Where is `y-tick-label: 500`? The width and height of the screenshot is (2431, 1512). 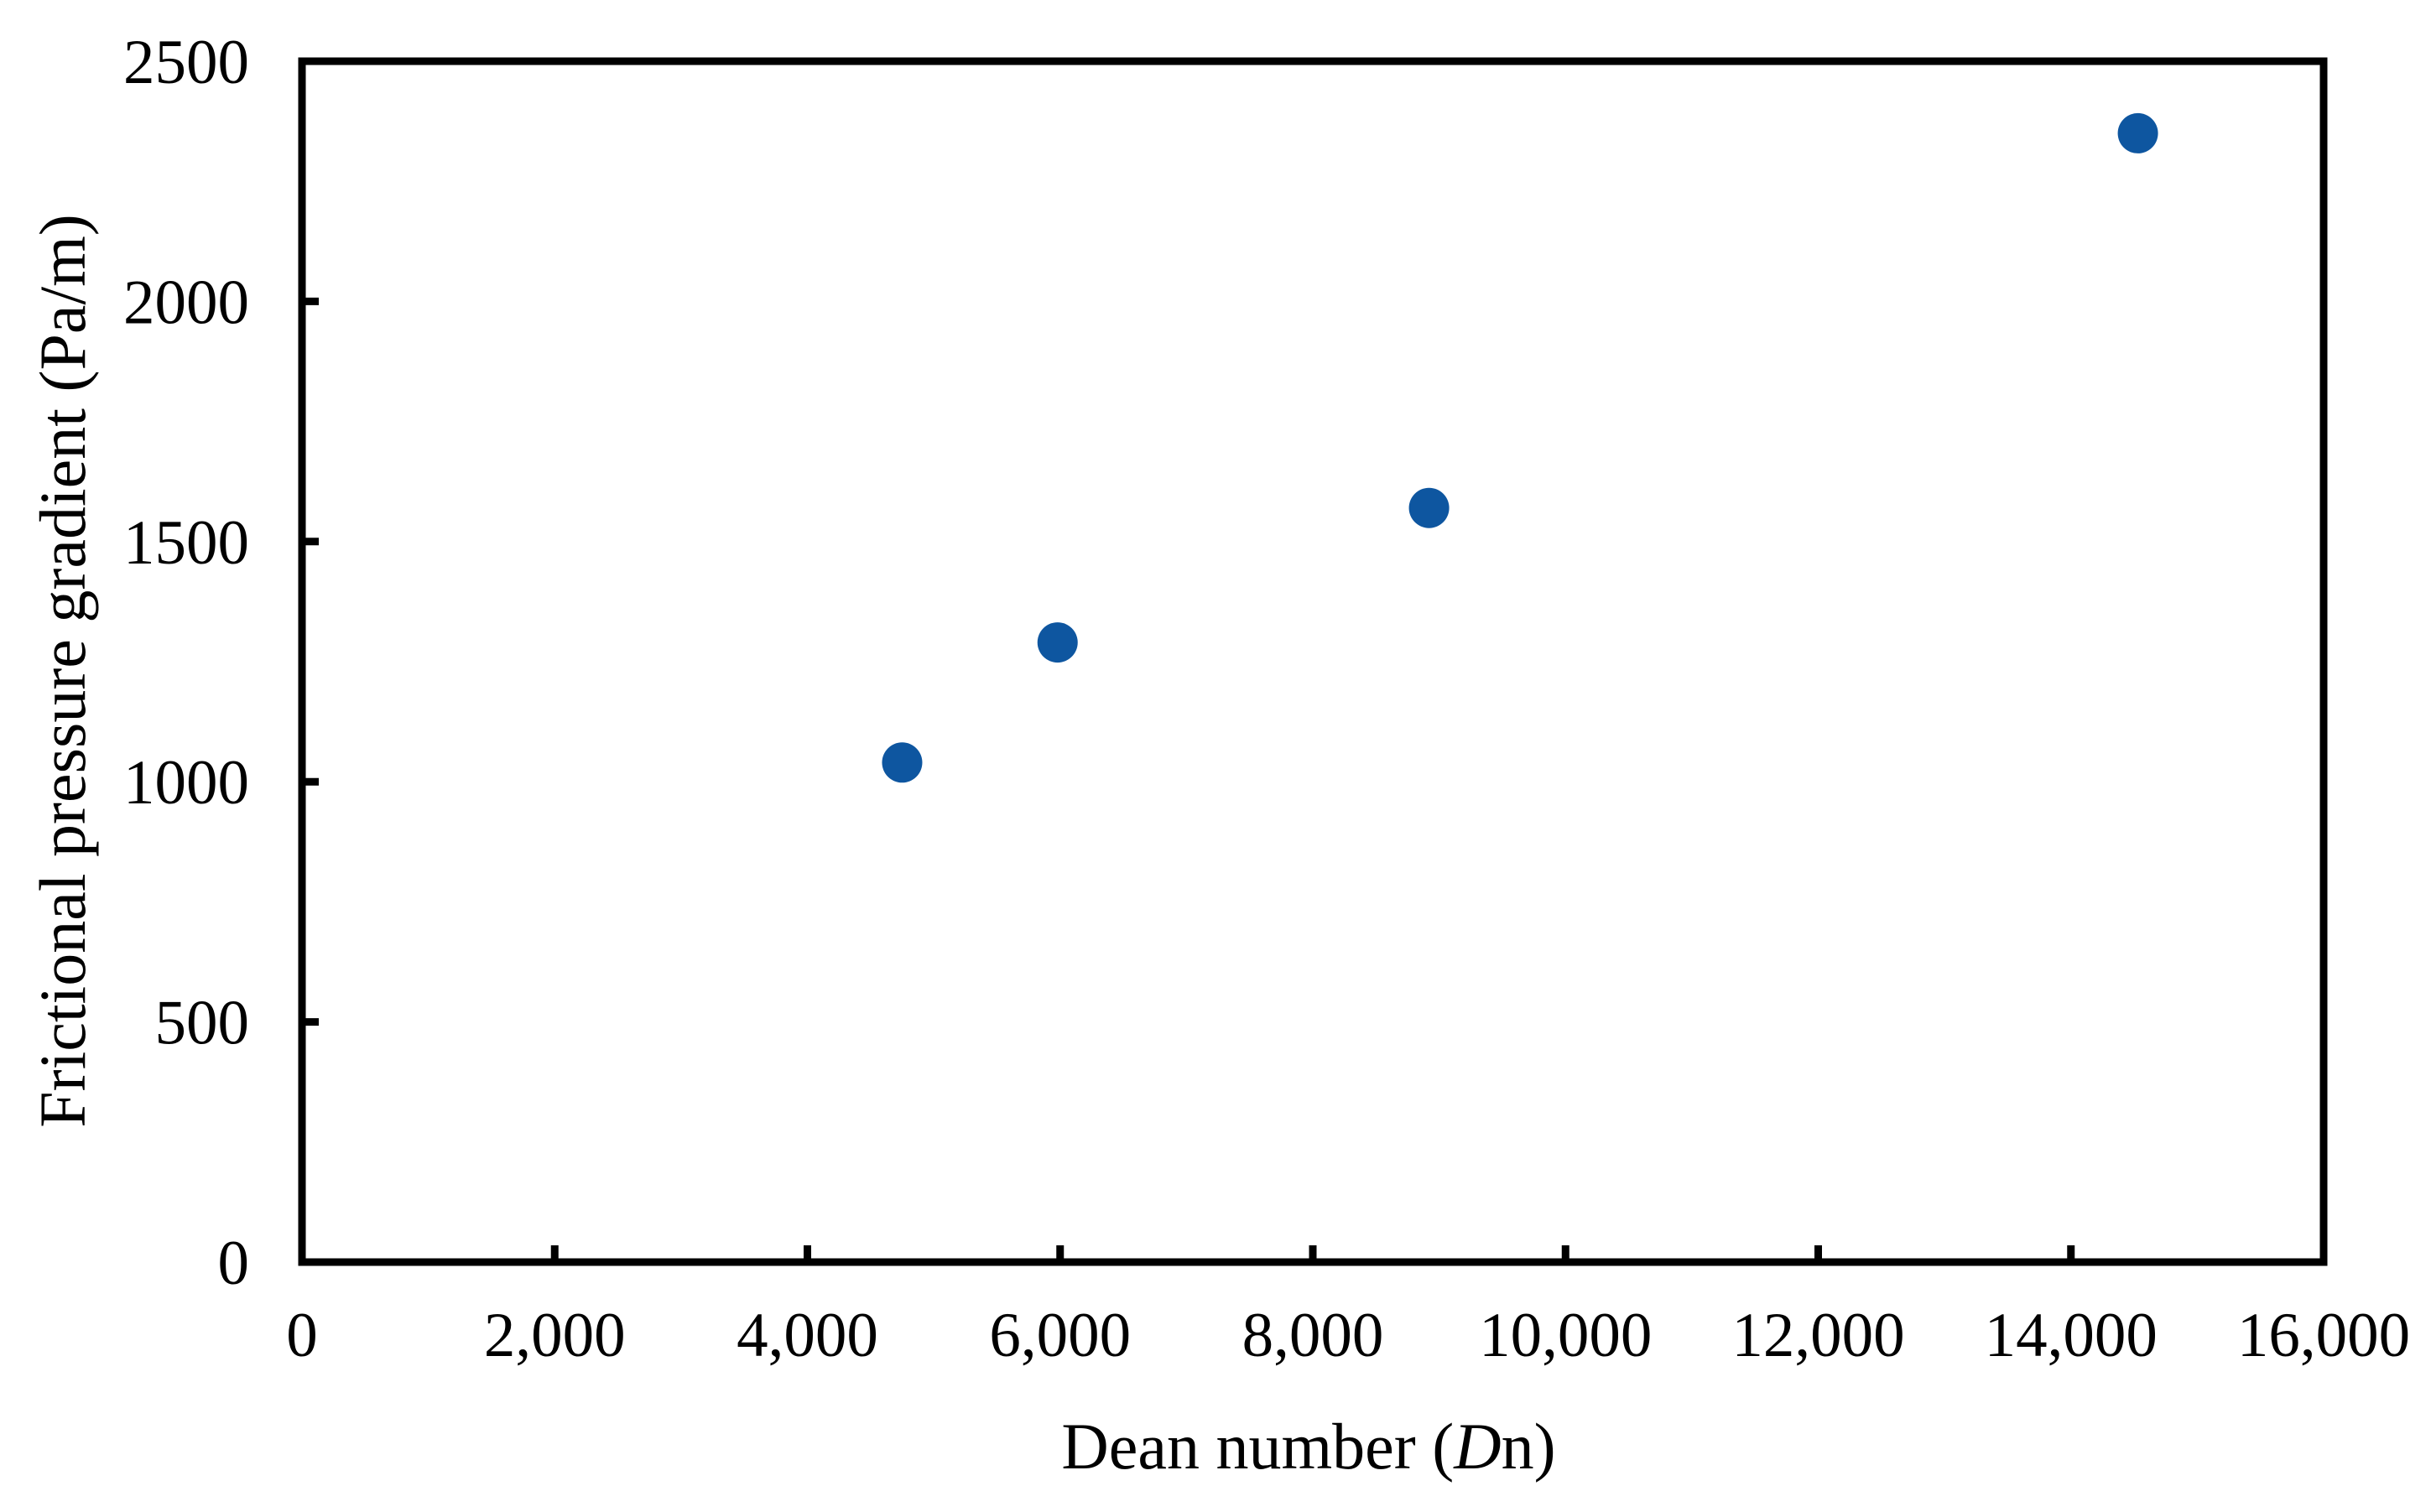
y-tick-label: 500 is located at coordinates (202, 1023).